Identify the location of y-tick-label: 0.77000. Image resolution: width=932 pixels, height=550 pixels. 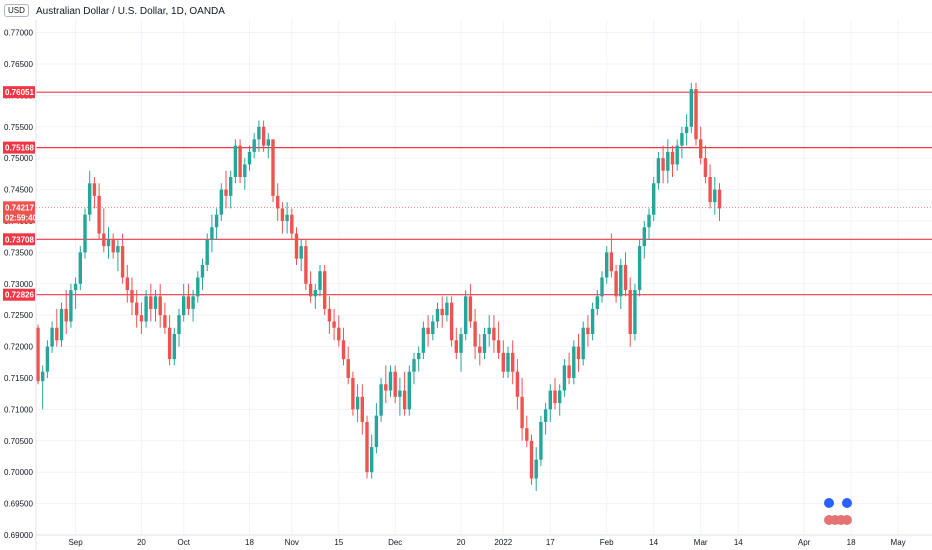
(18, 33).